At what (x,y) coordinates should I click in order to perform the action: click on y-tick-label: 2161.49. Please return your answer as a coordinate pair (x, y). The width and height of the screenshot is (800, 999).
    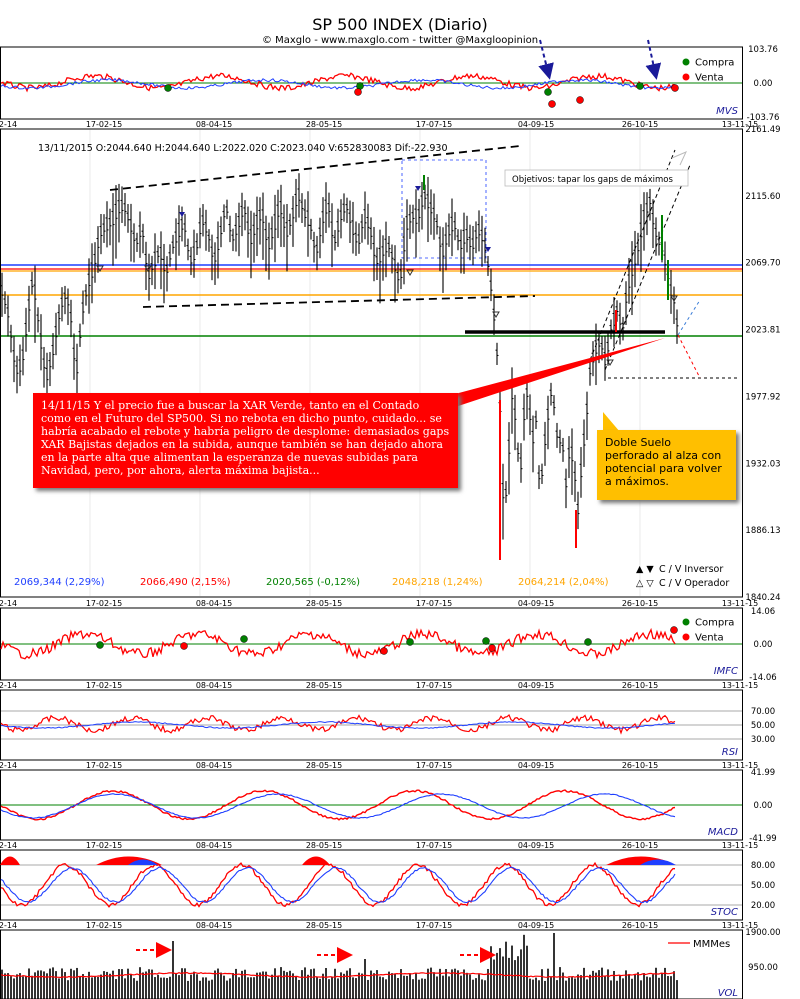
    Looking at the image, I should click on (762, 130).